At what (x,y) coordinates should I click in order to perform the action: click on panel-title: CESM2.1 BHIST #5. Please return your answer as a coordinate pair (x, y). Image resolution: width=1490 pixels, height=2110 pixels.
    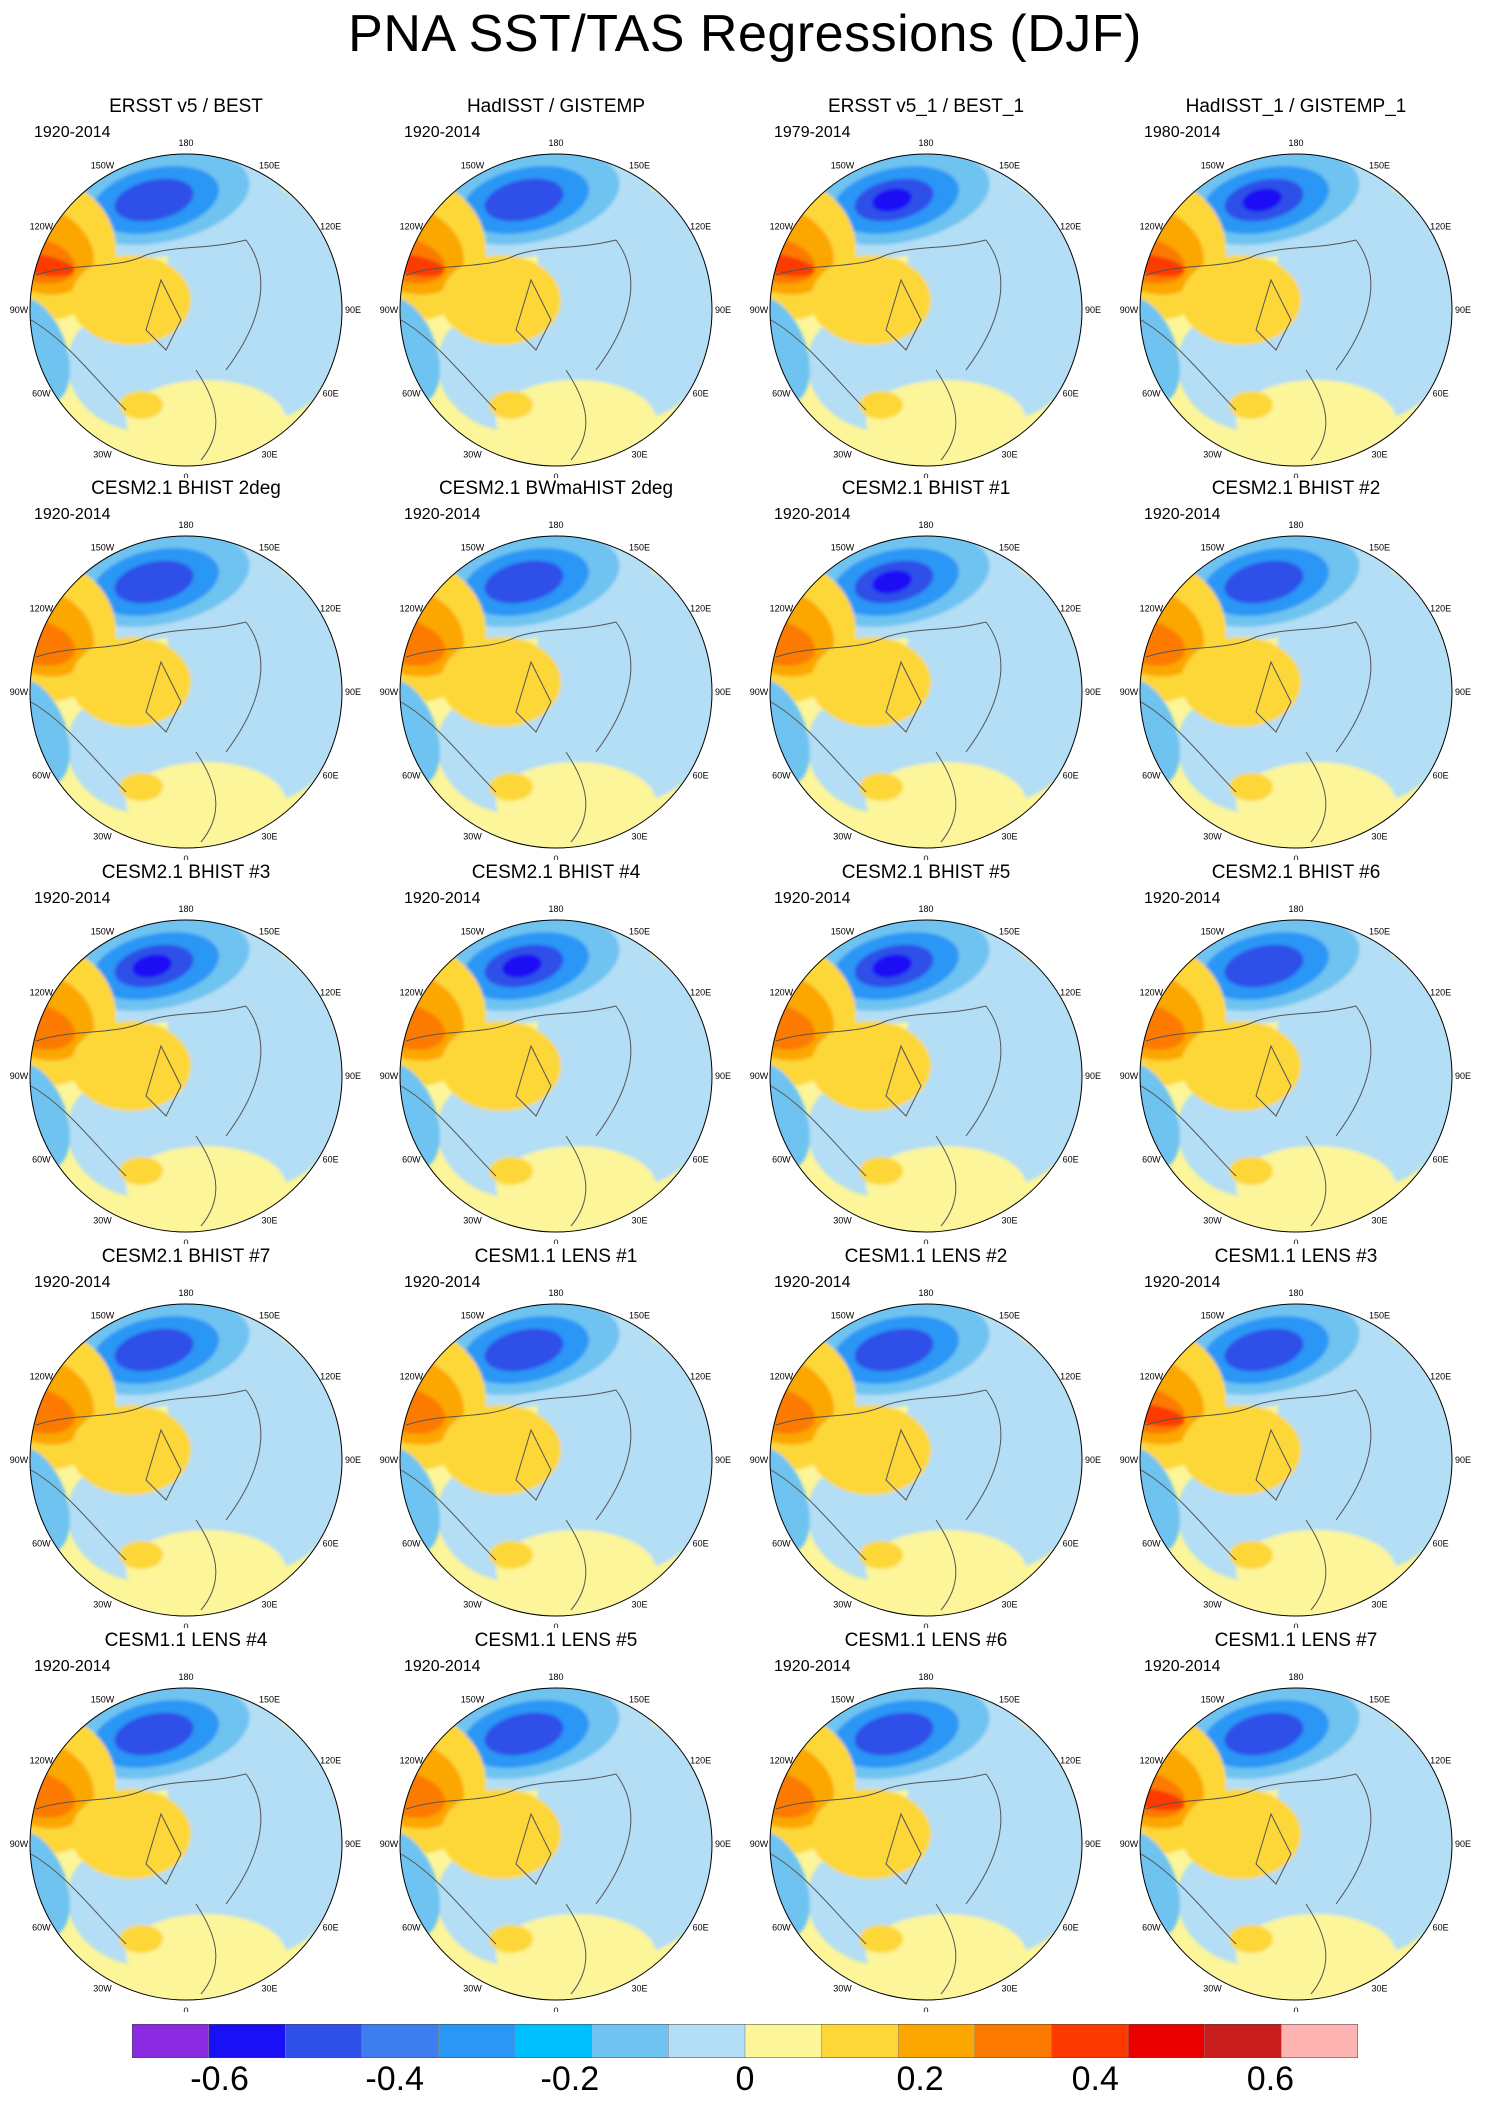
    Looking at the image, I should click on (926, 872).